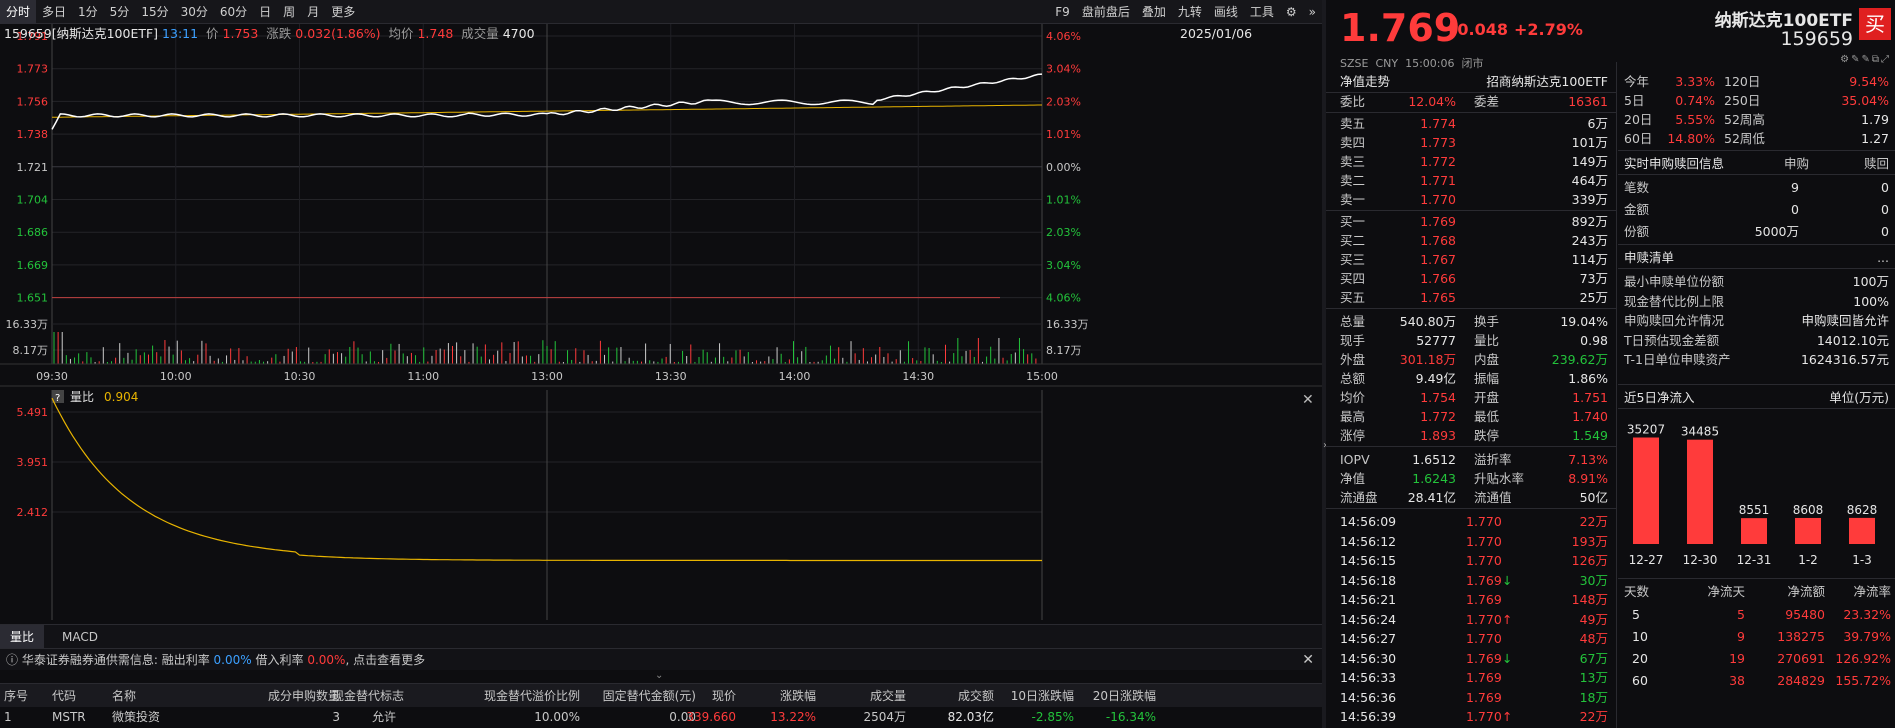 This screenshot has width=1895, height=728. I want to click on tab-macd: MACD, so click(80, 637).